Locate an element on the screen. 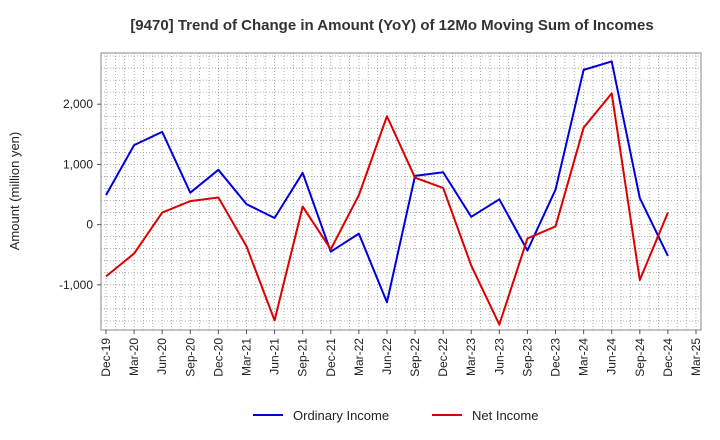  x-tick-label: Mar-24 is located at coordinates (584, 357).